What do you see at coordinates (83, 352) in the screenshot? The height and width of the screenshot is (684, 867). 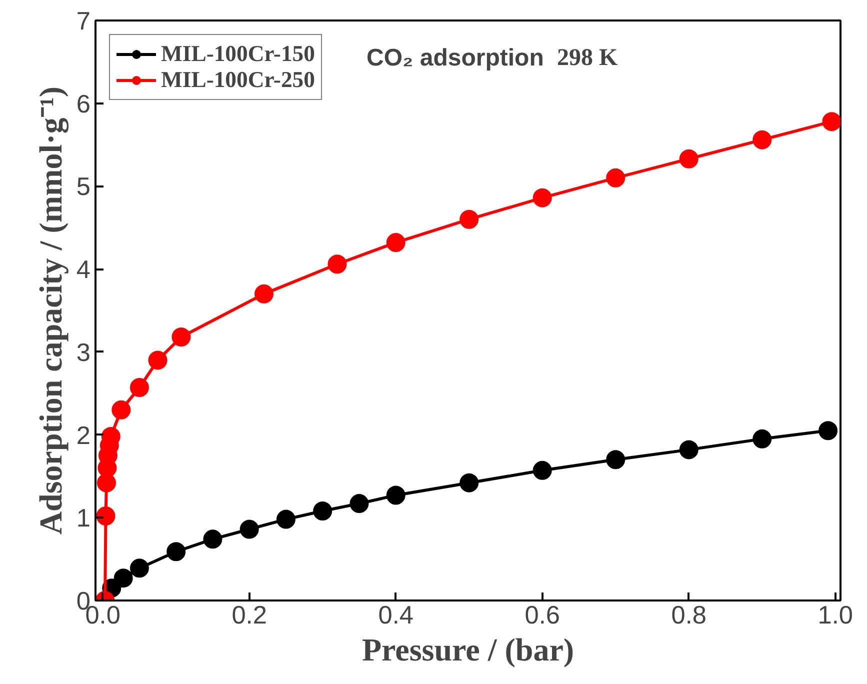 I see `y-tick-label: 3` at bounding box center [83, 352].